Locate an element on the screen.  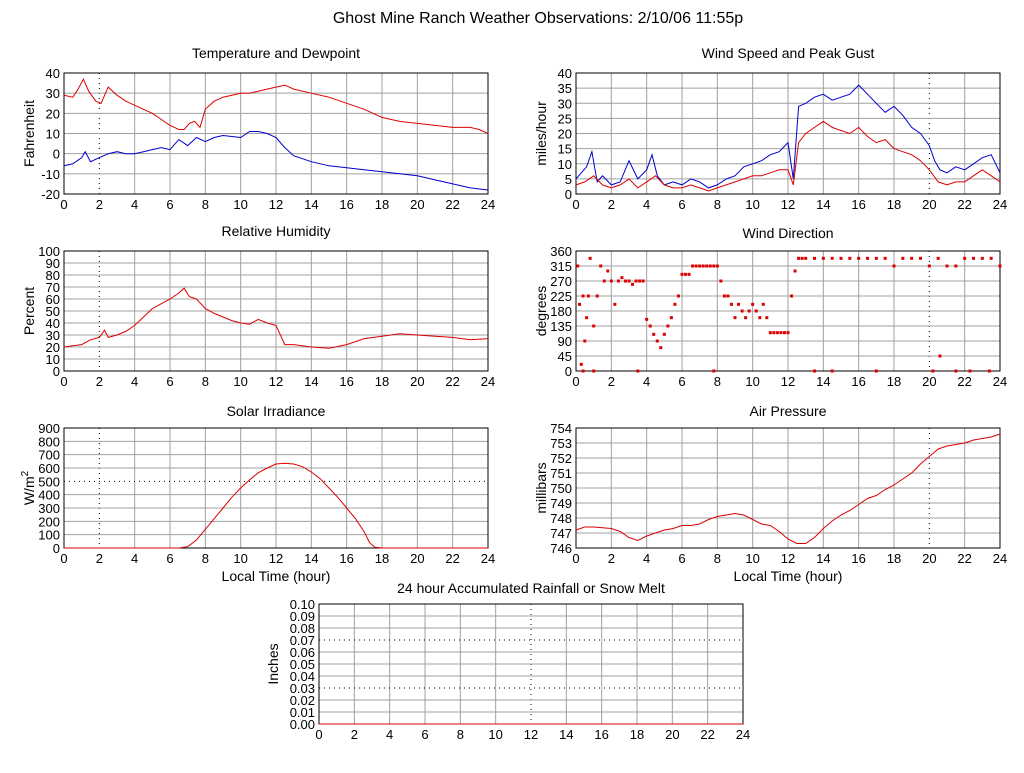
y-tick-label: 747 is located at coordinates (561, 533).